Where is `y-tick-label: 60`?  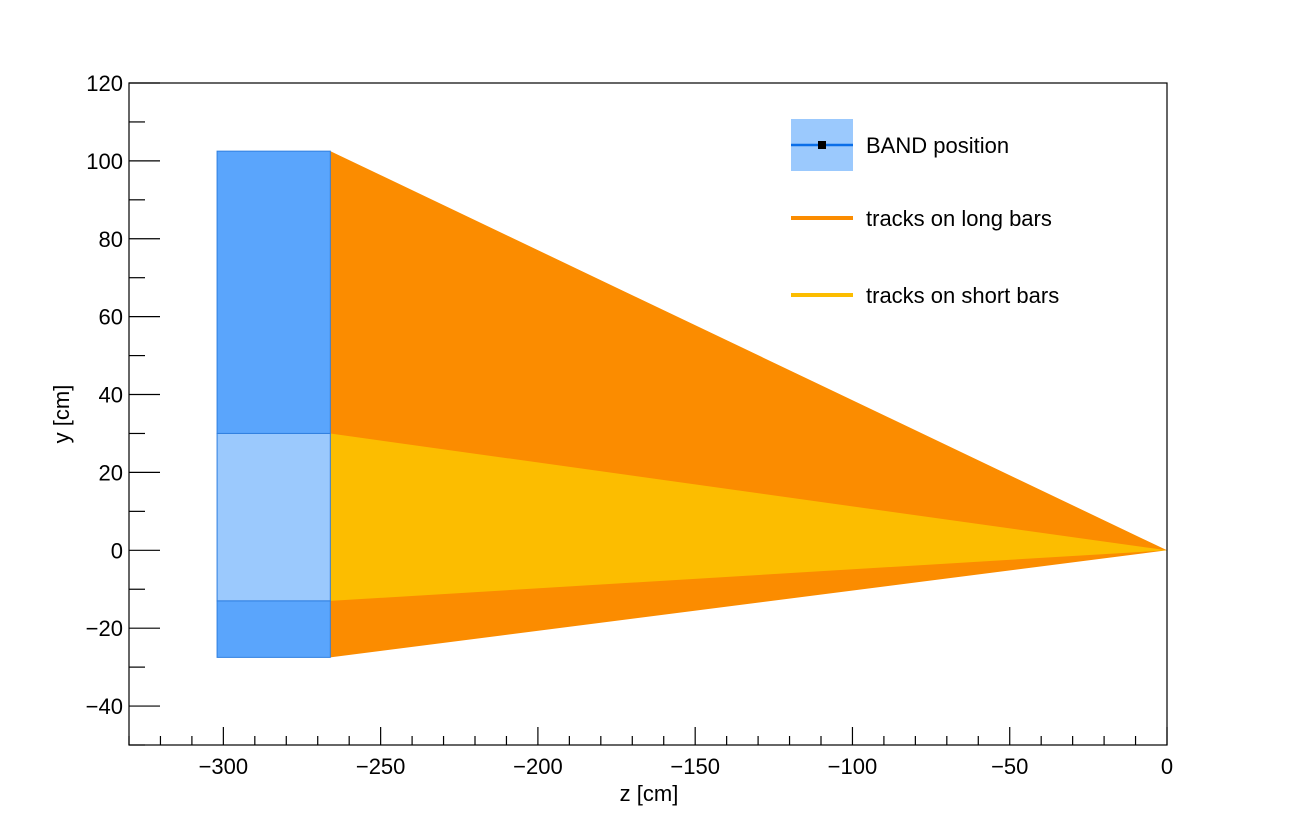
y-tick-label: 60 is located at coordinates (111, 317).